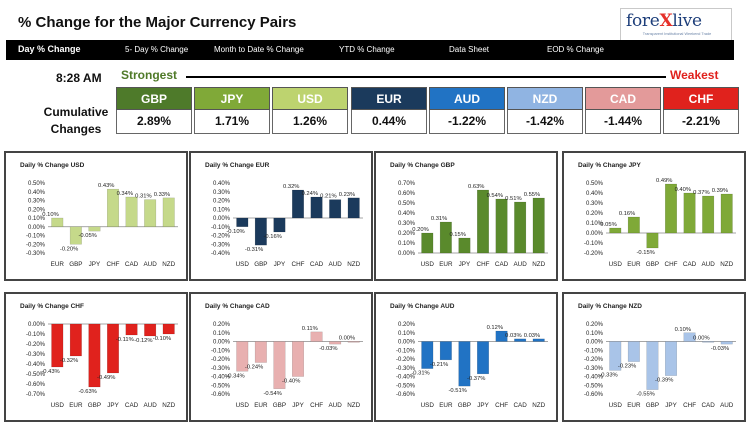 The height and width of the screenshot is (433, 751). What do you see at coordinates (623, 98) in the screenshot?
I see `currency-code: CAD` at bounding box center [623, 98].